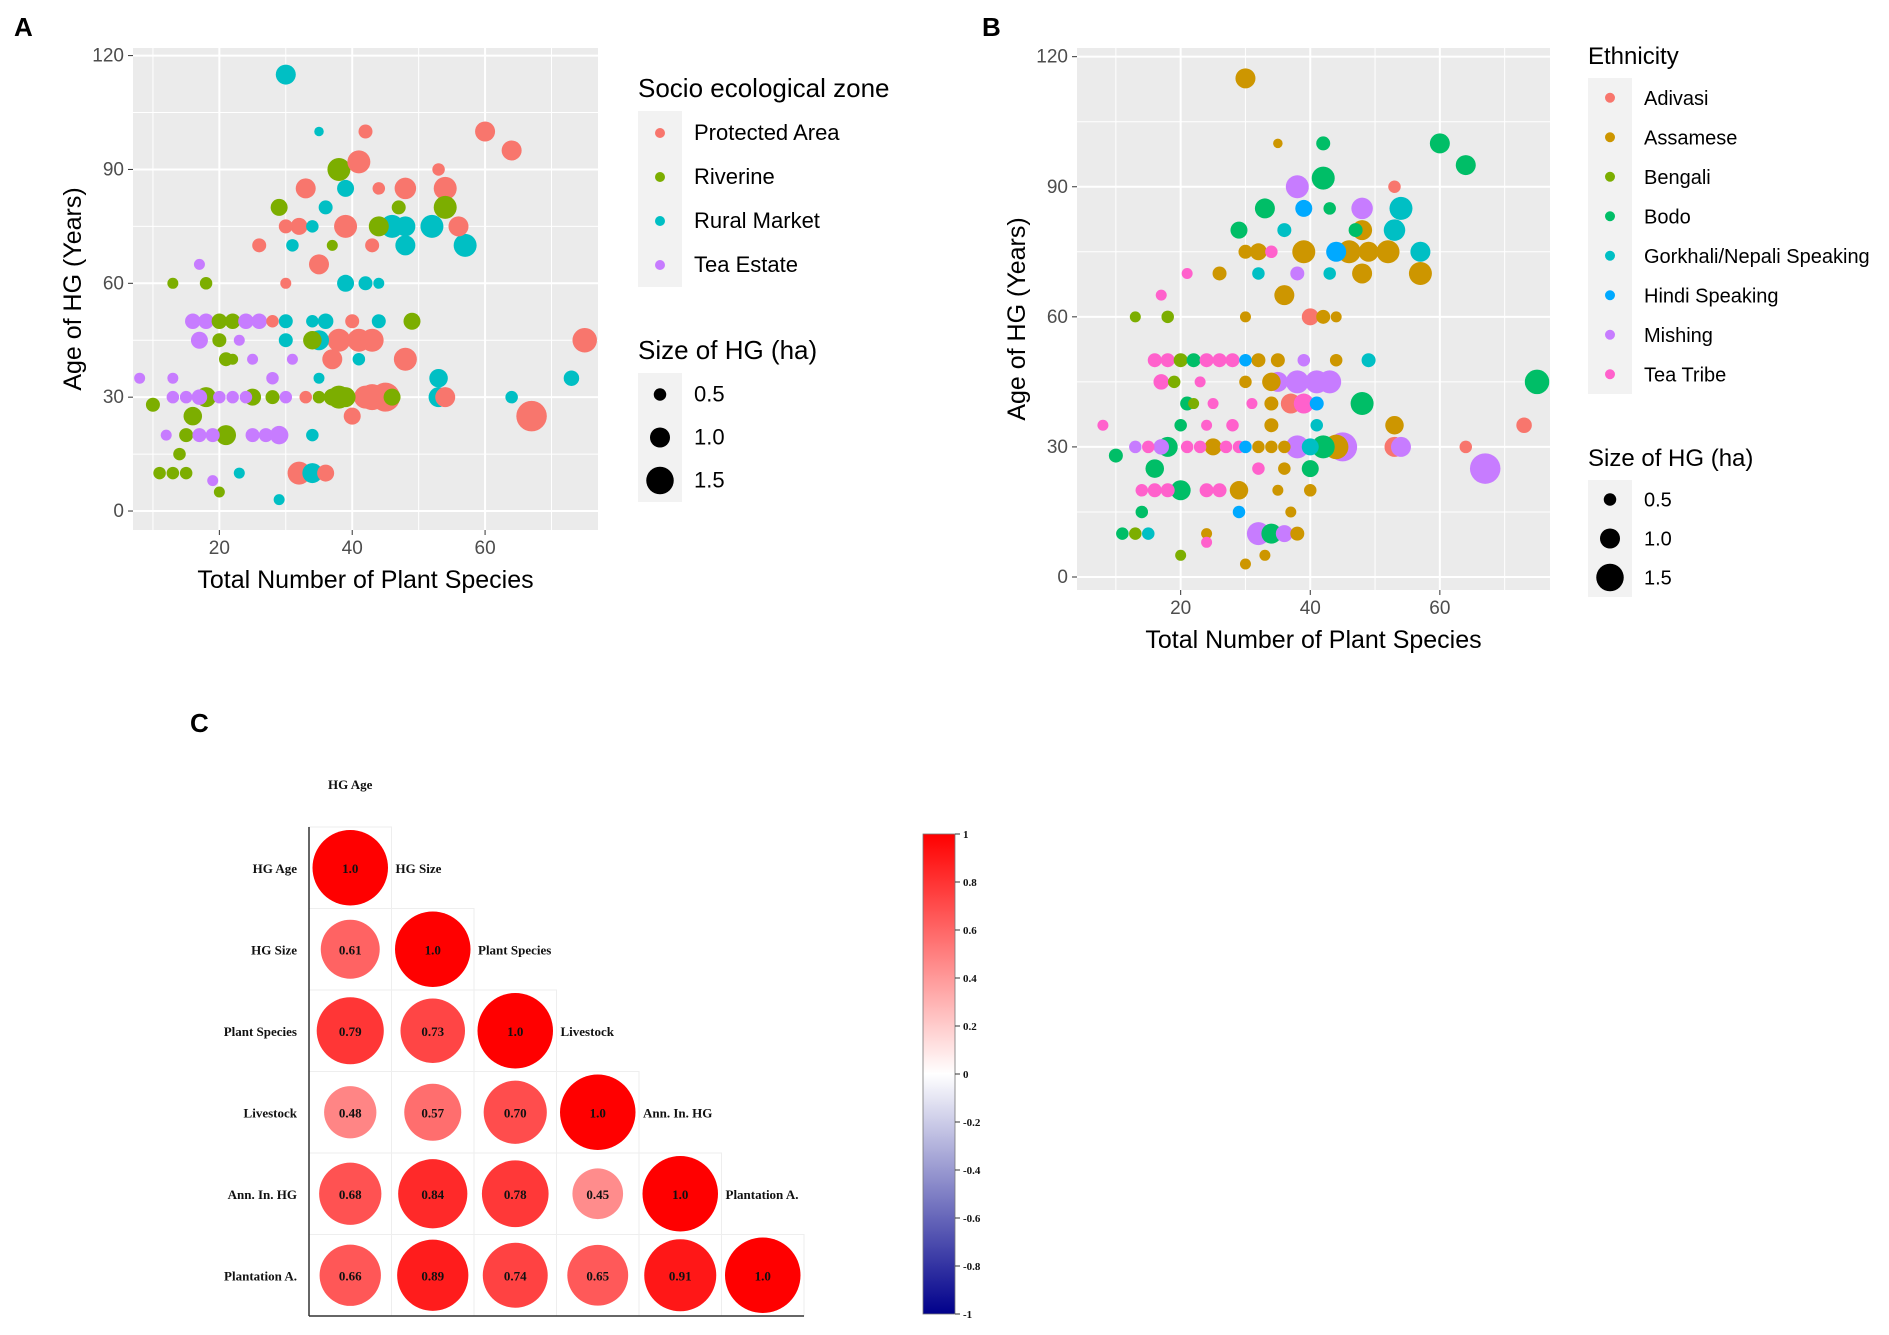 This screenshot has width=1889, height=1335. Describe the element at coordinates (1670, 458) in the screenshot. I see `legend-title-size: Size of HG (ha)` at that location.